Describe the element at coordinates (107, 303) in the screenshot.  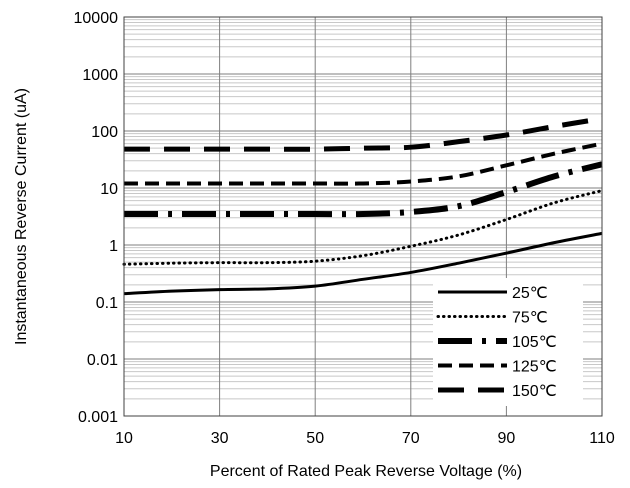
I see `y-tick-label: 0.1` at that location.